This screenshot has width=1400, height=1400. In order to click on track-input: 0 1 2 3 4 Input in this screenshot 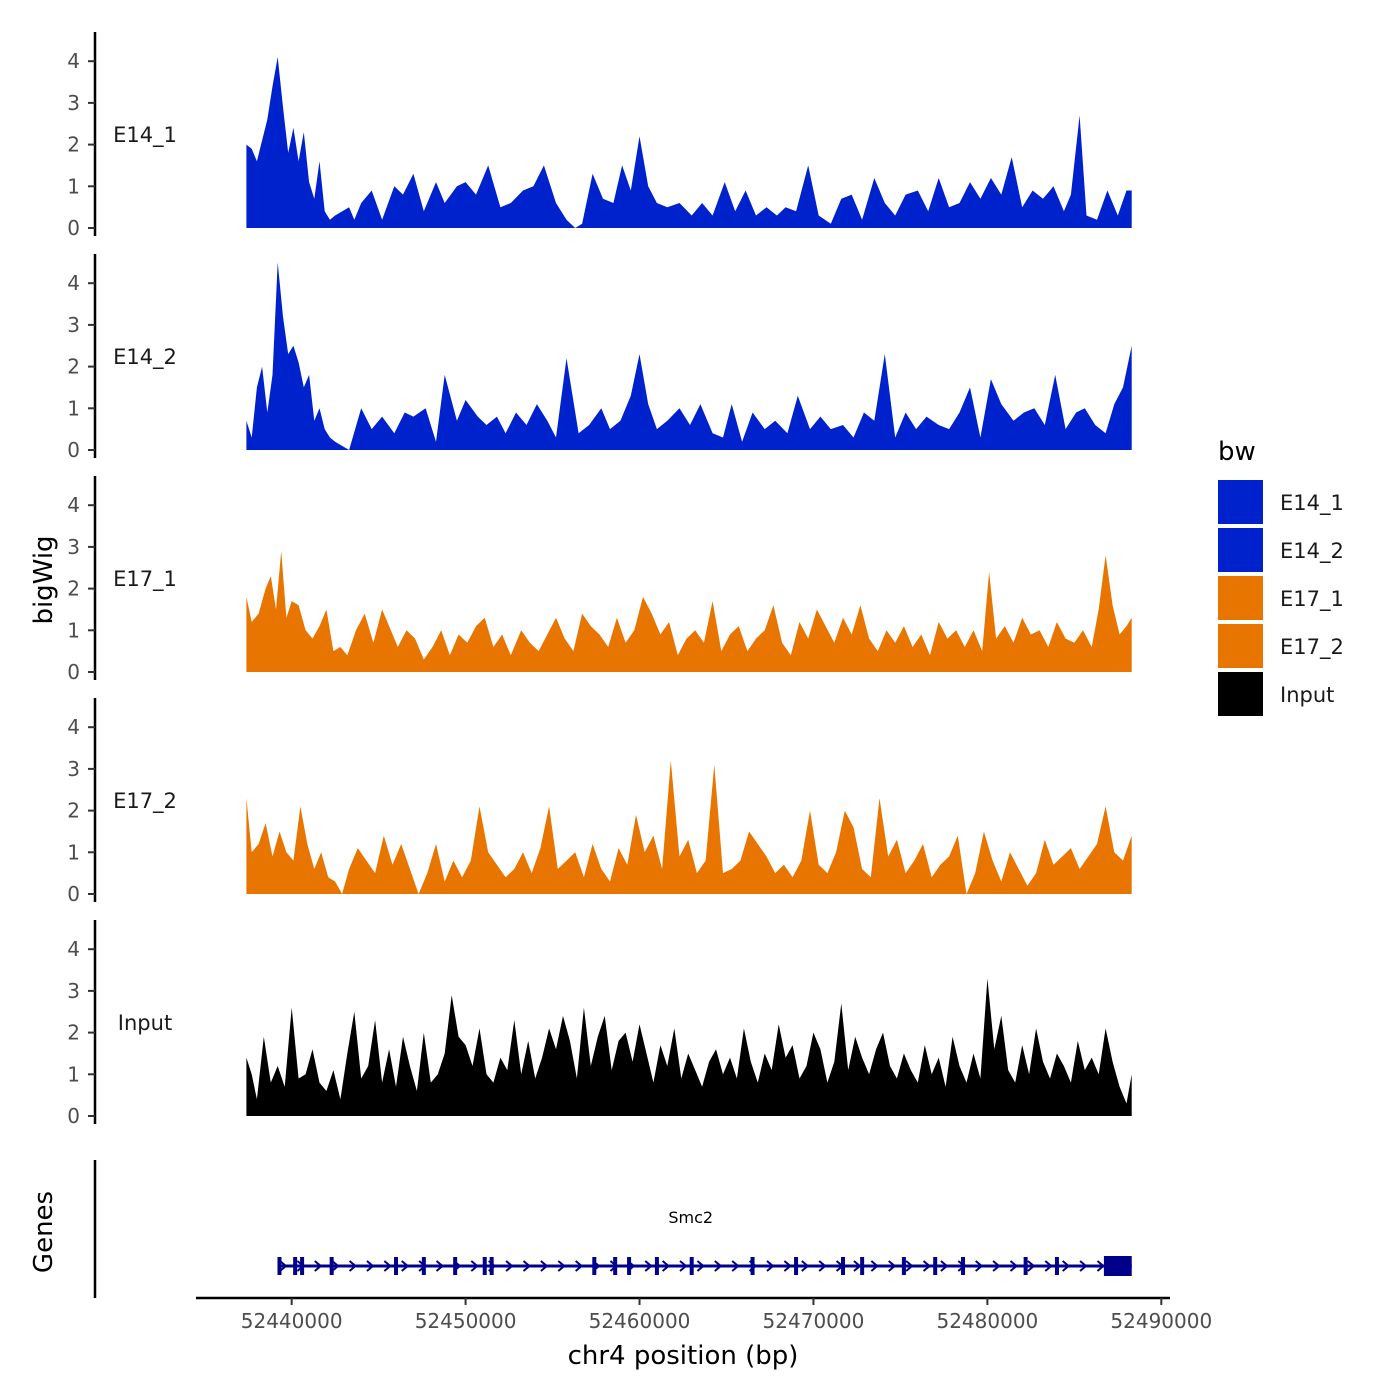, I will do `click(599, 1024)`.